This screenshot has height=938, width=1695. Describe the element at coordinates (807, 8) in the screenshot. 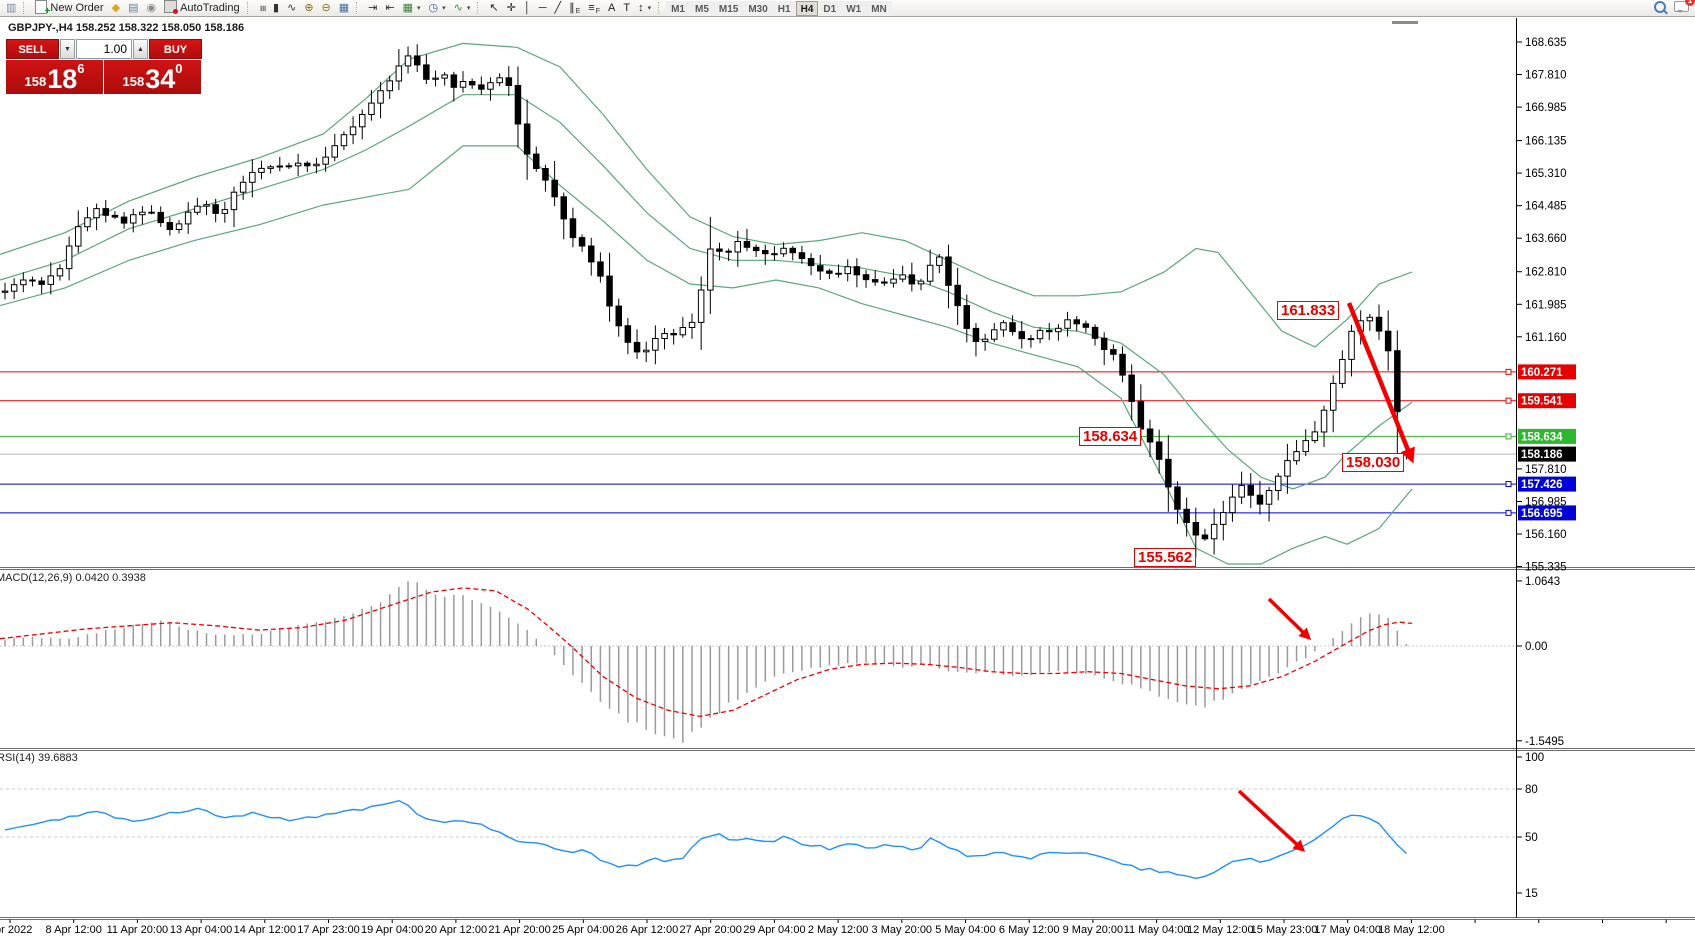

I see `timeframe-button-h4: H4` at that location.